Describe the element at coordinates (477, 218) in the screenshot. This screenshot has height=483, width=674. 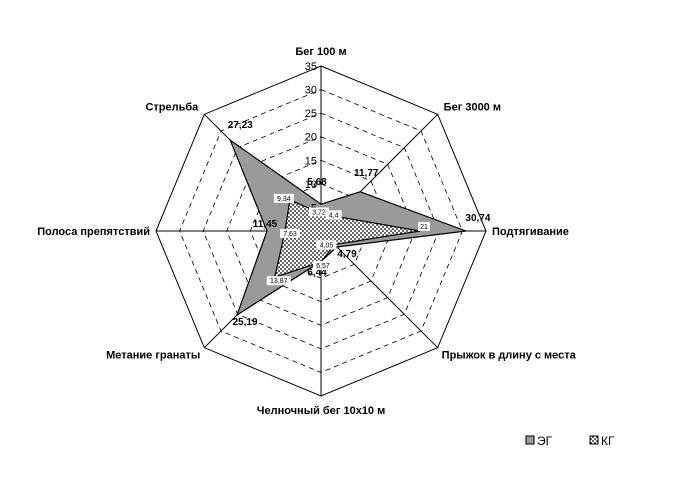
I see `eg-data-label: 30,74` at that location.